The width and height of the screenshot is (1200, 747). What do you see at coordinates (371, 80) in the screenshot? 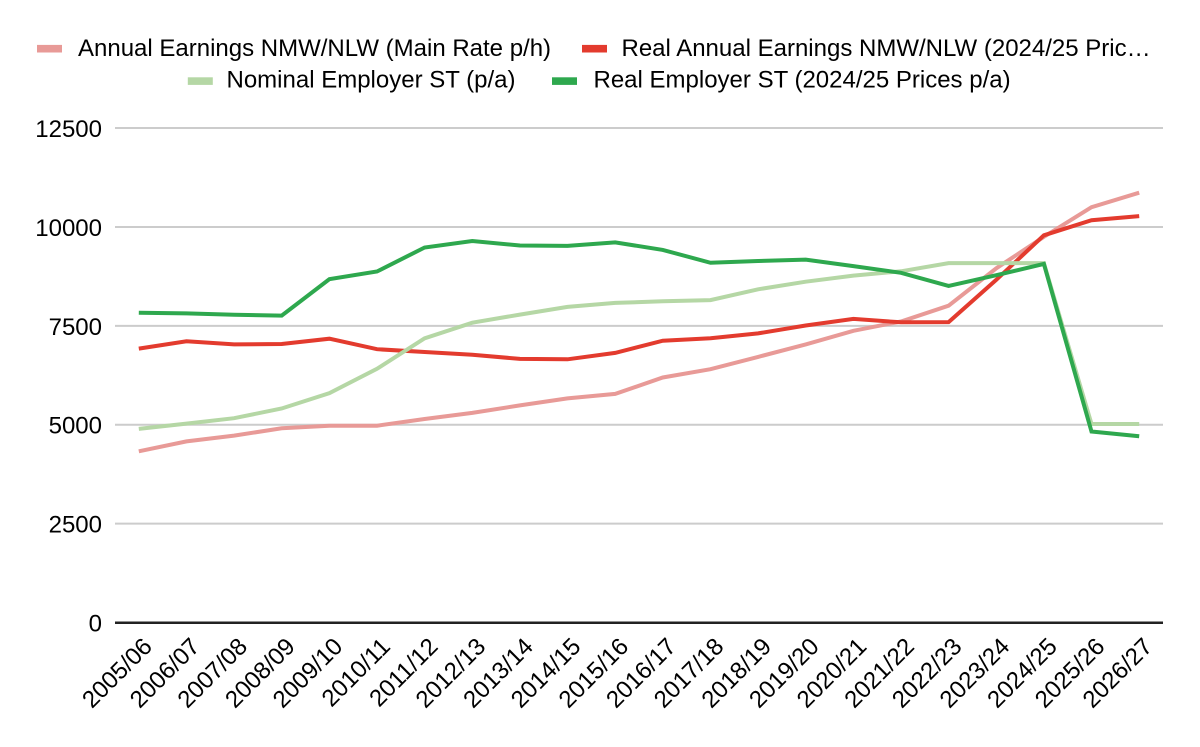
I see `svg-text: Nominal Employer ST (p/a)` at bounding box center [371, 80].